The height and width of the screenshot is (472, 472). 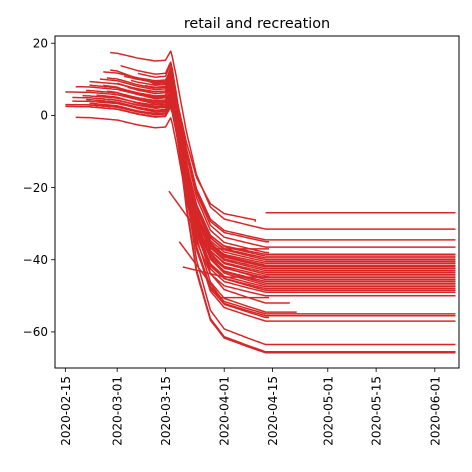 What do you see at coordinates (35, 188) in the screenshot?
I see `y-tick-label: −20` at bounding box center [35, 188].